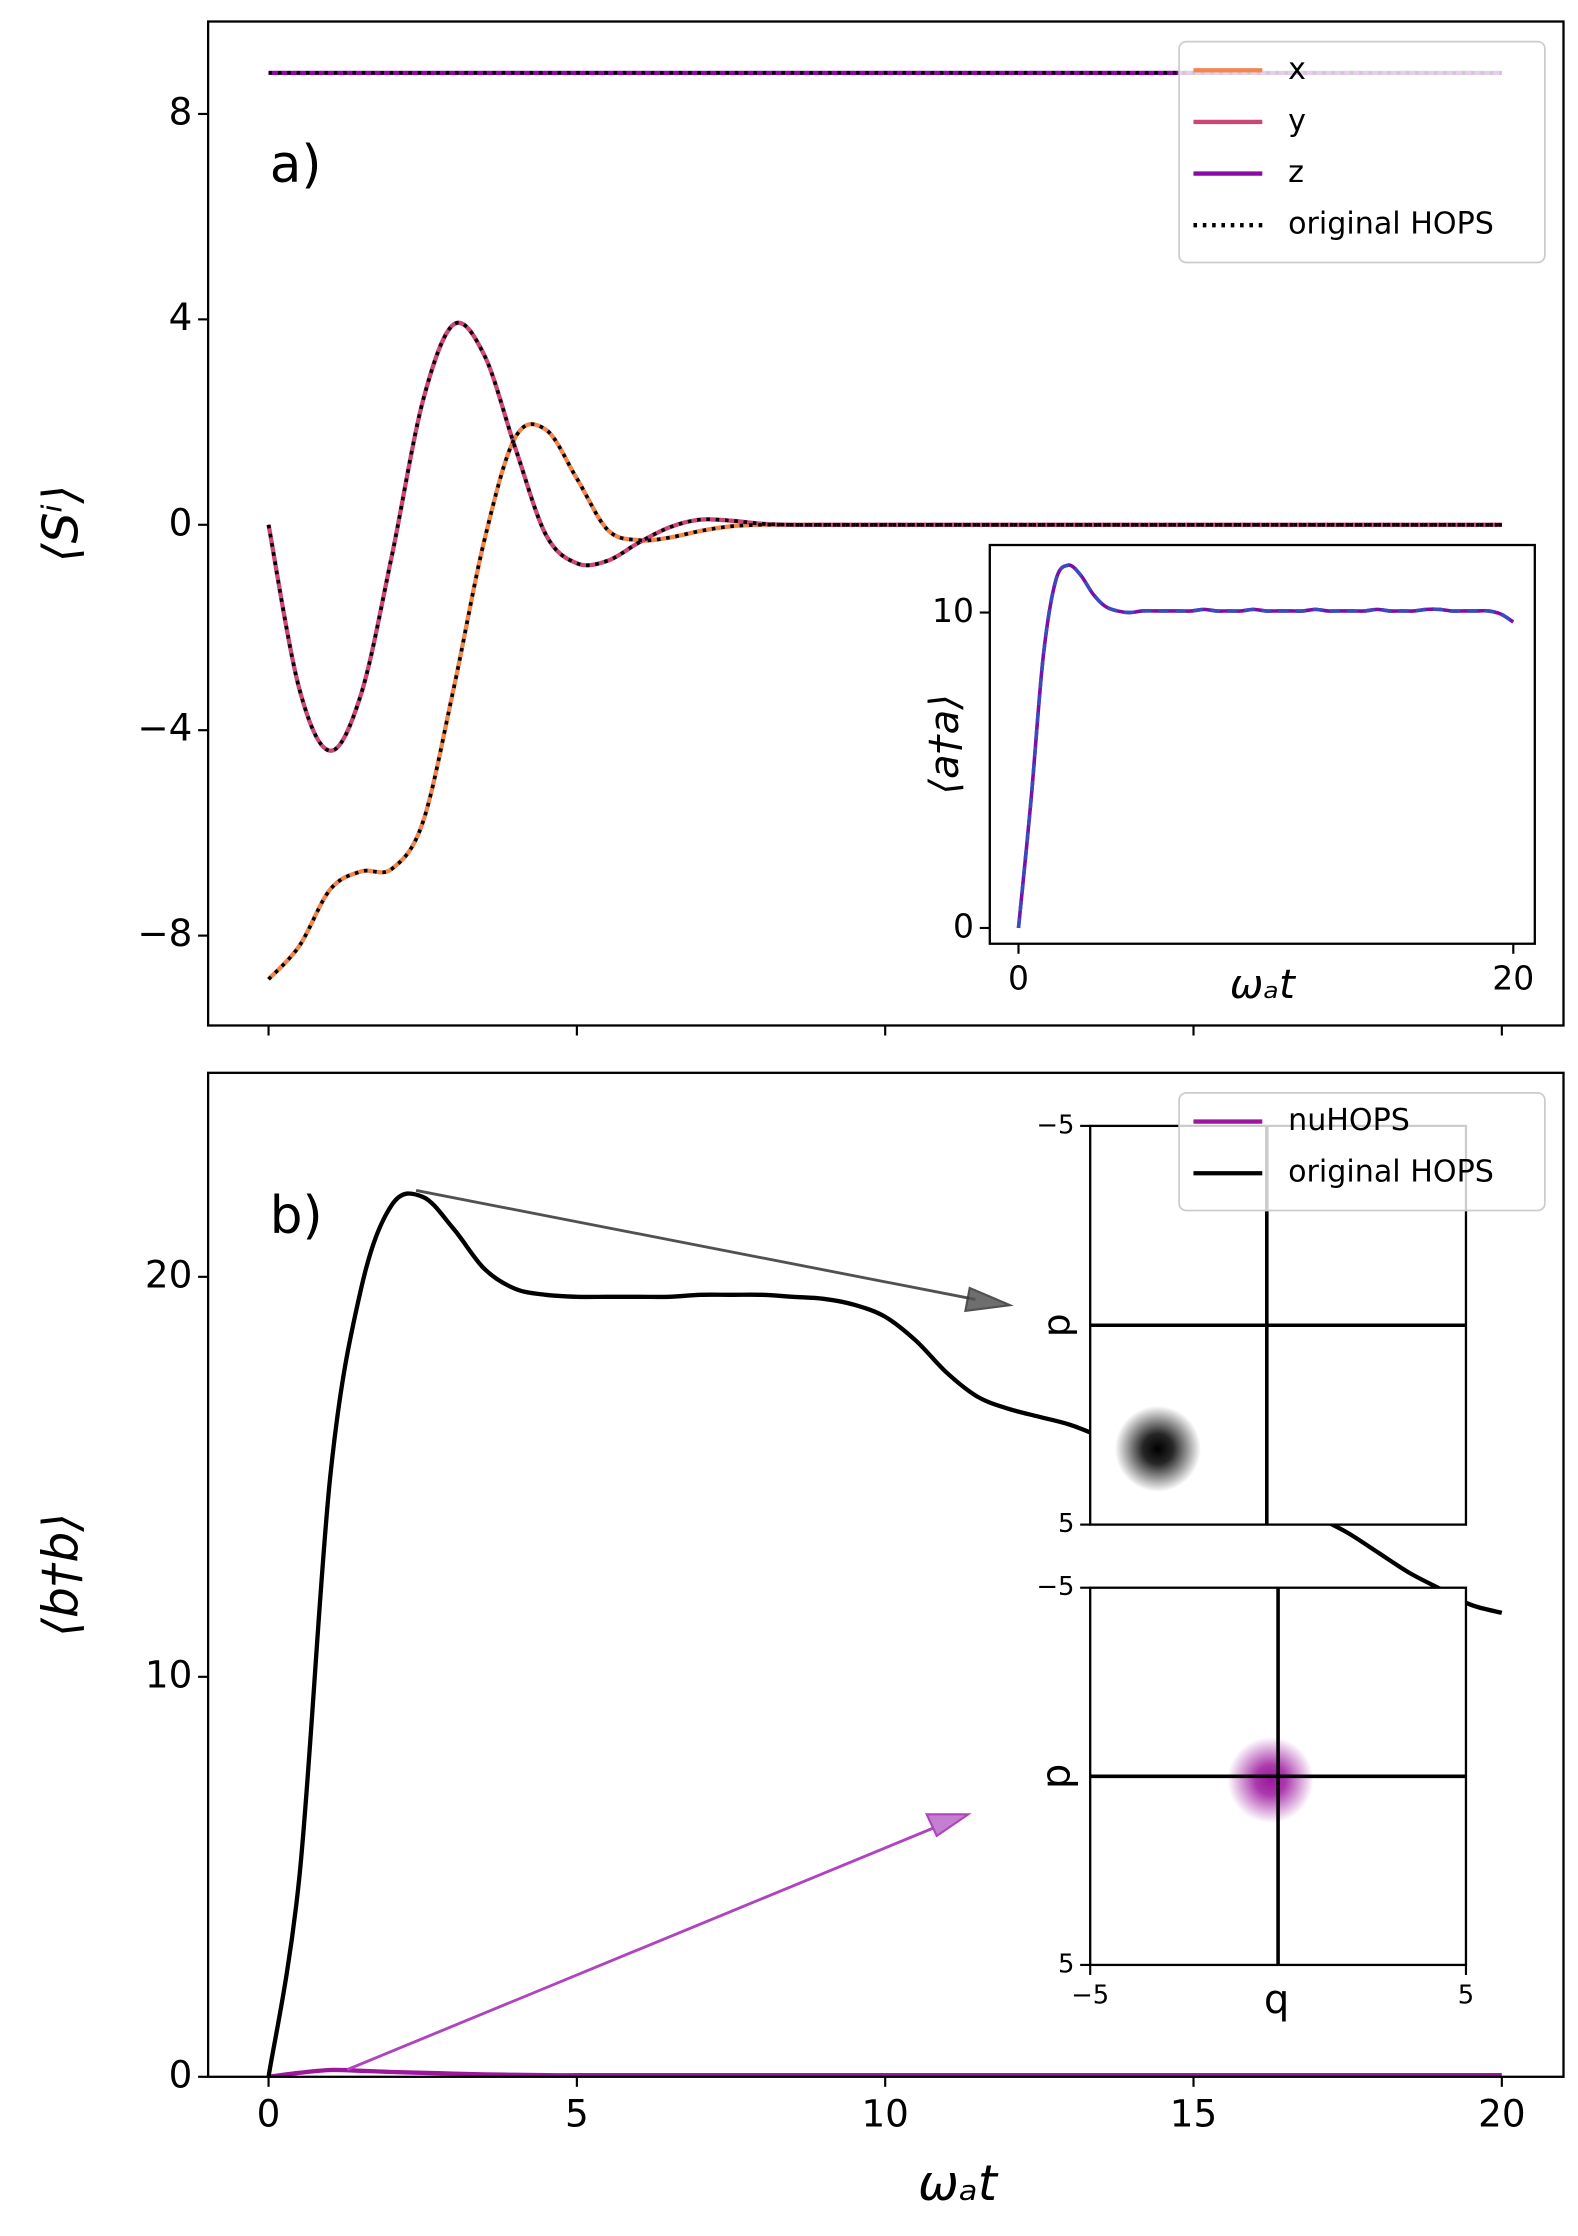 This screenshot has width=1578, height=2236. Describe the element at coordinates (1297, 69) in the screenshot. I see `legend-label: x` at that location.